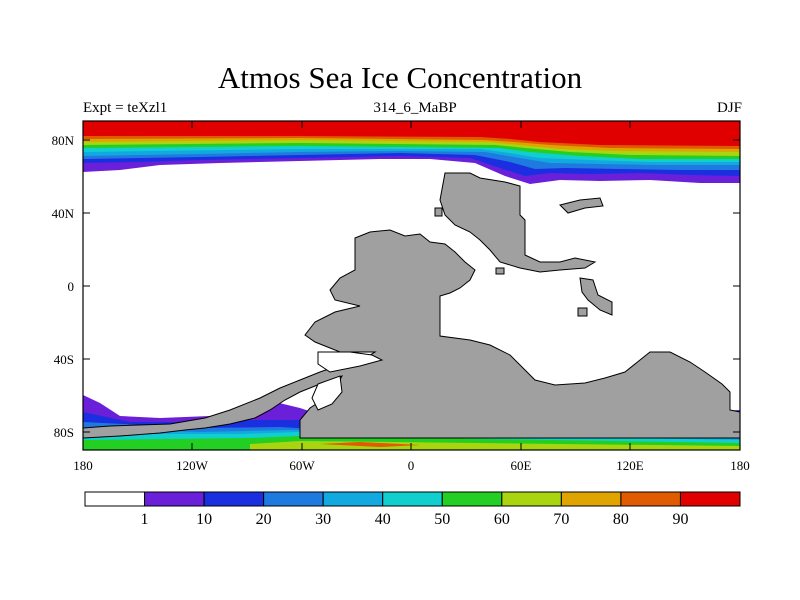  What do you see at coordinates (502, 519) in the screenshot?
I see `colorbar-label-60: 60` at bounding box center [502, 519].